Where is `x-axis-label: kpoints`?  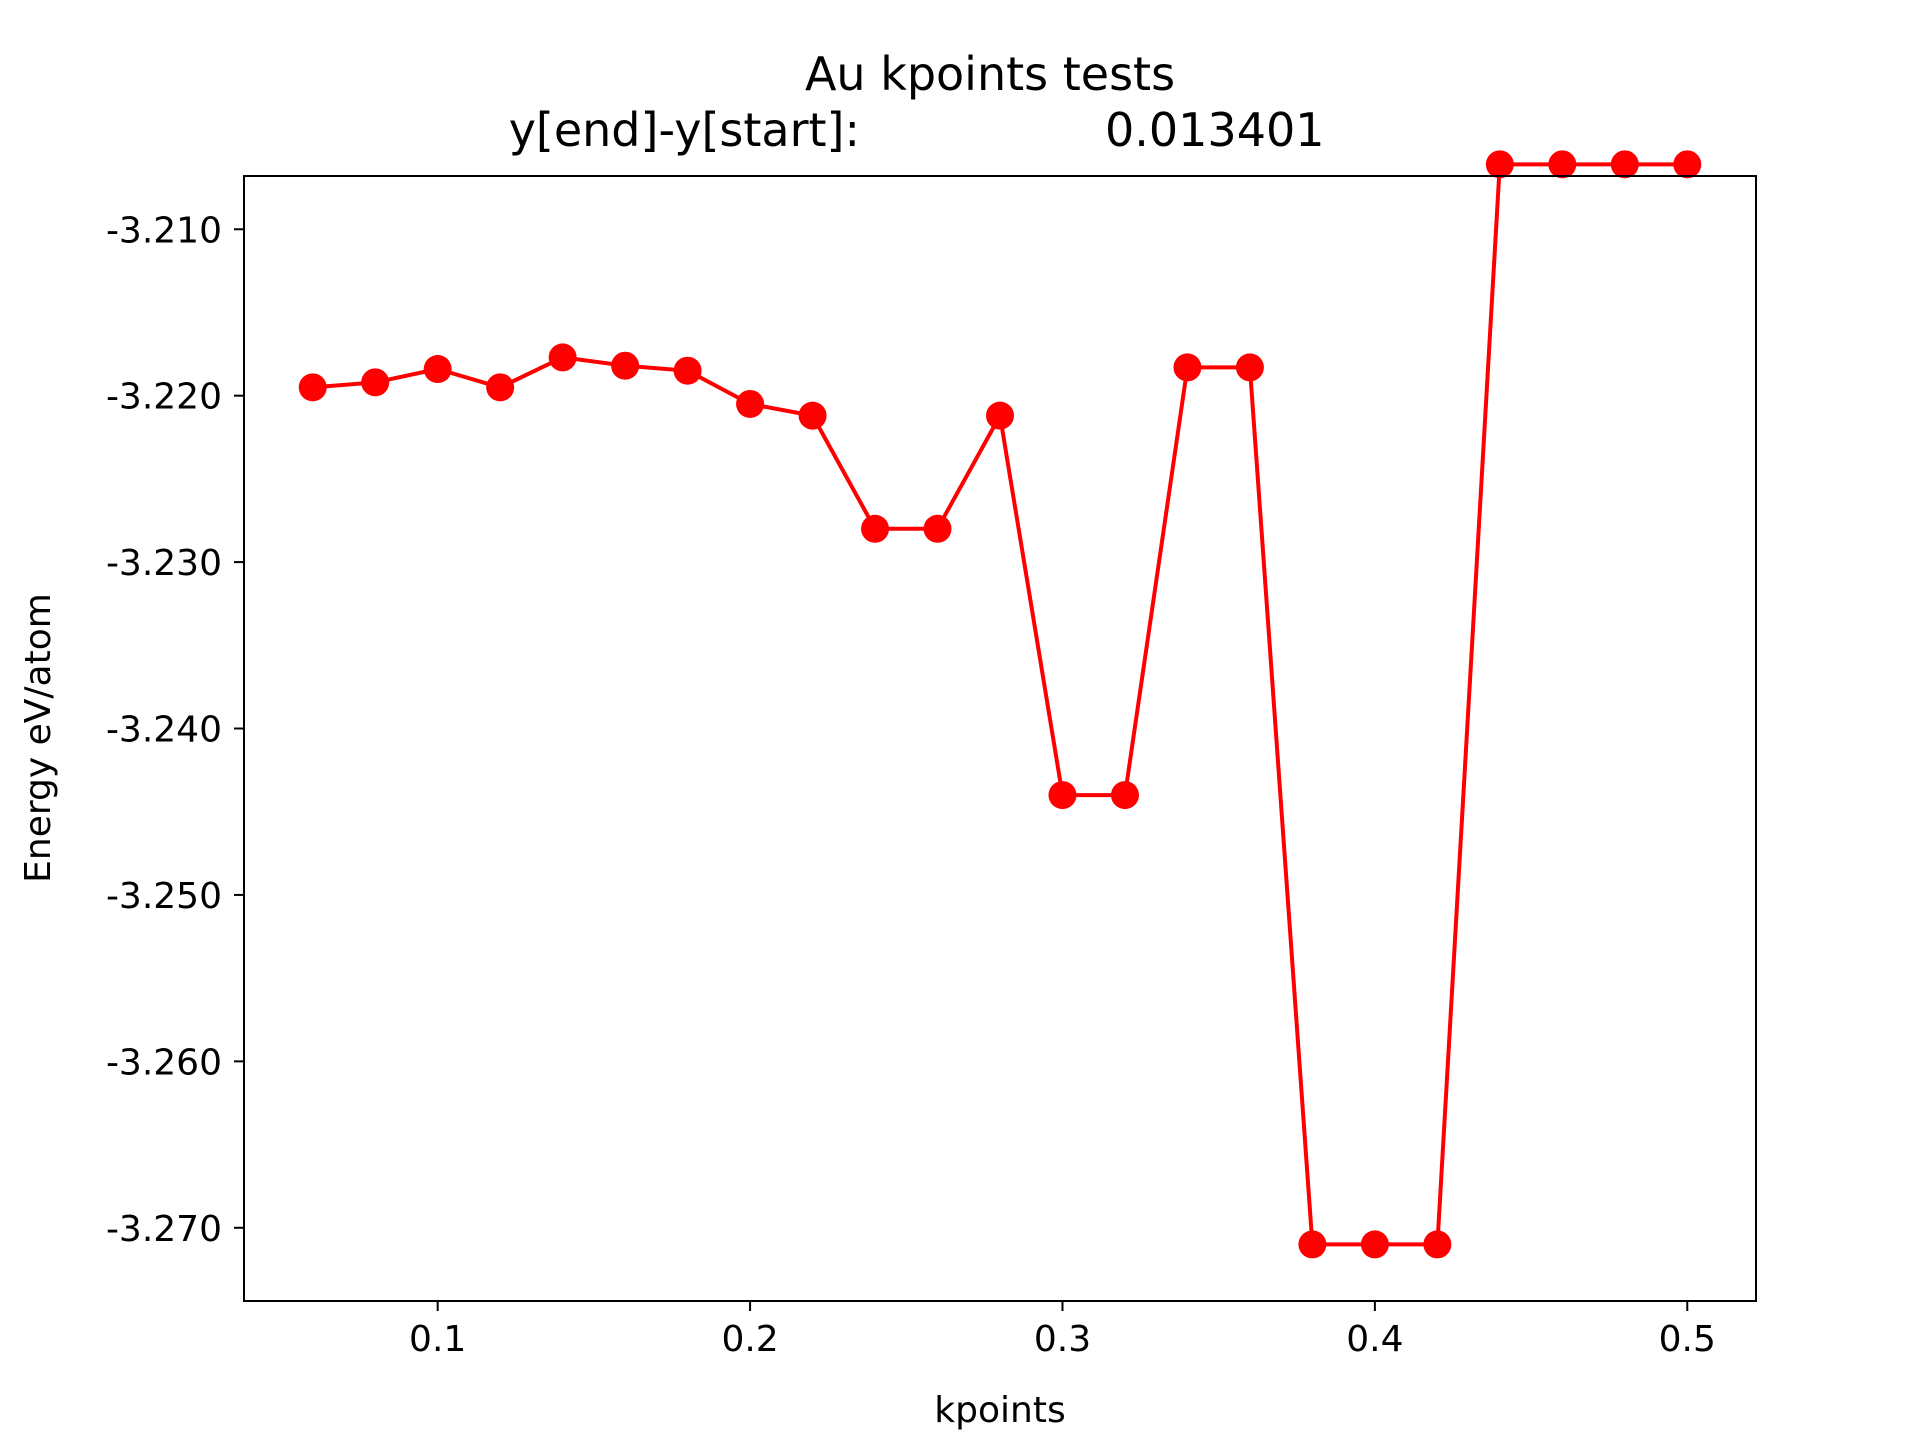
x-axis-label: kpoints is located at coordinates (999, 1410).